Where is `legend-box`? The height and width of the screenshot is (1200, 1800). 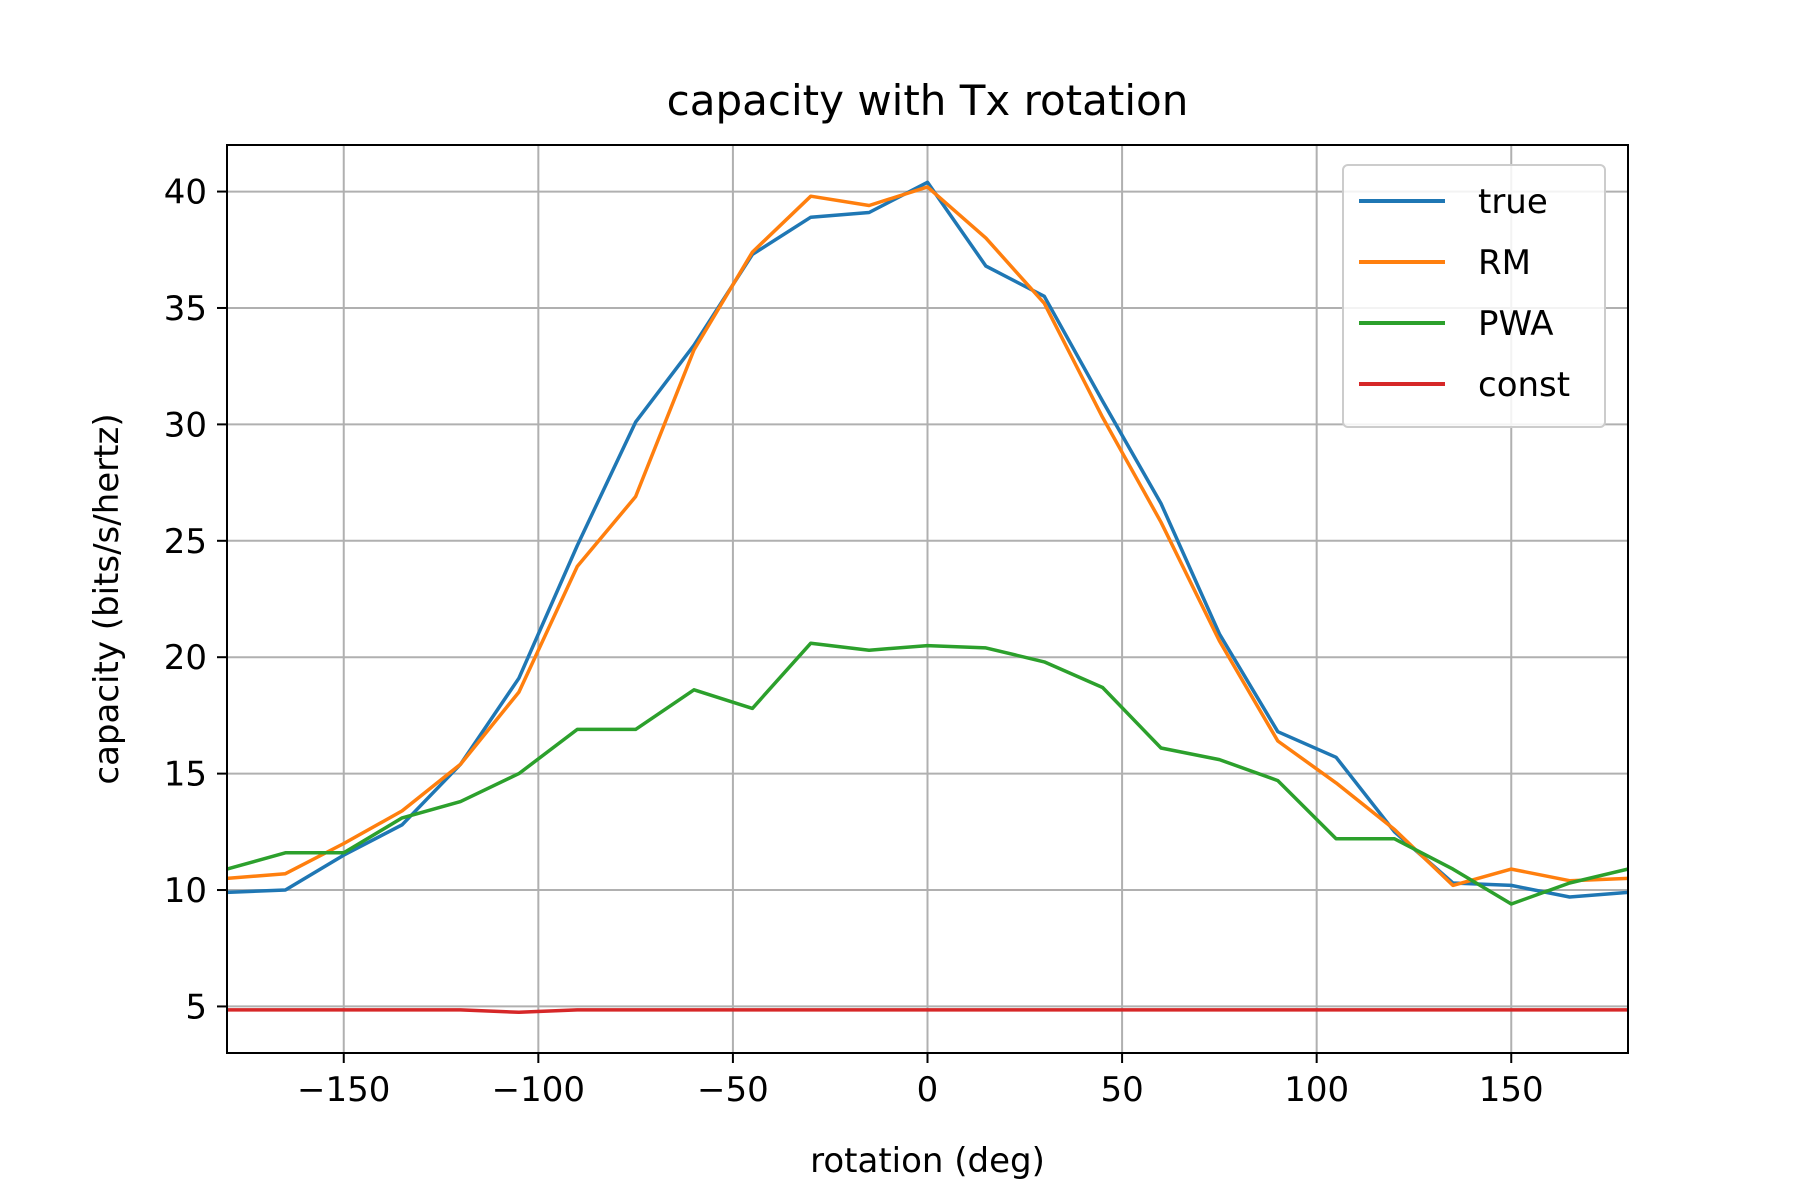
legend-box is located at coordinates (1474, 296).